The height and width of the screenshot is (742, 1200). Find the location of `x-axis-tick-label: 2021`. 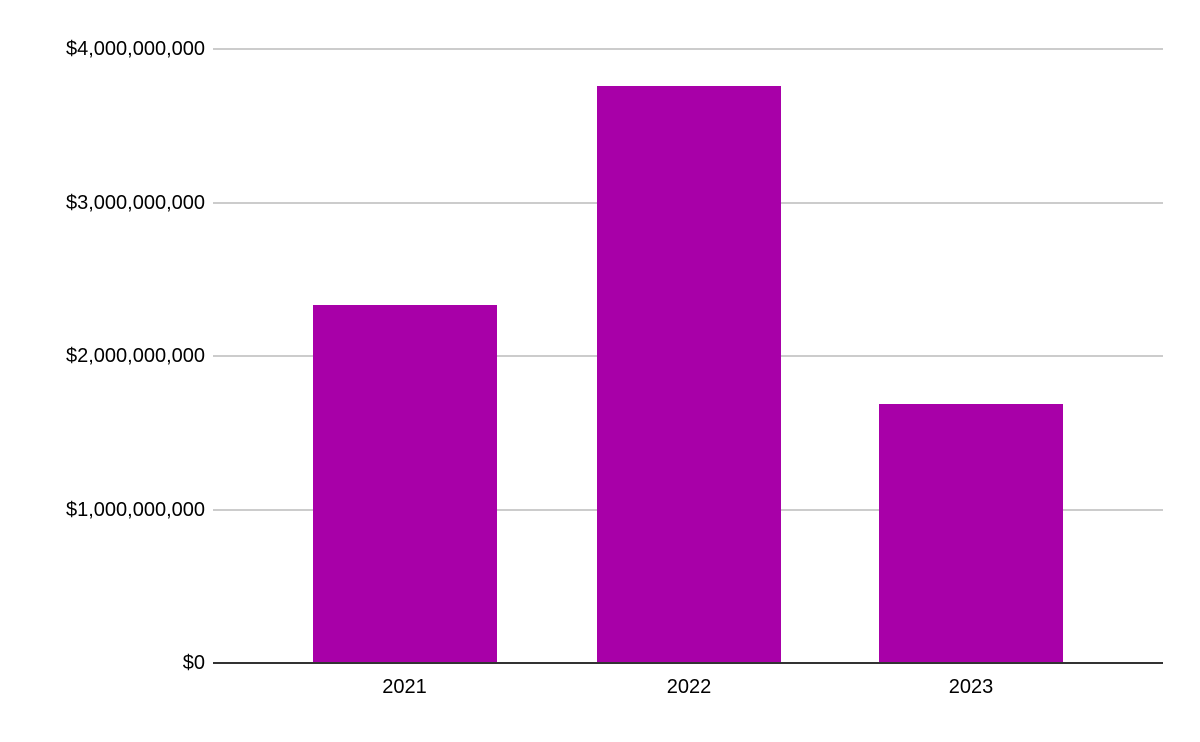

x-axis-tick-label: 2021 is located at coordinates (404, 687).